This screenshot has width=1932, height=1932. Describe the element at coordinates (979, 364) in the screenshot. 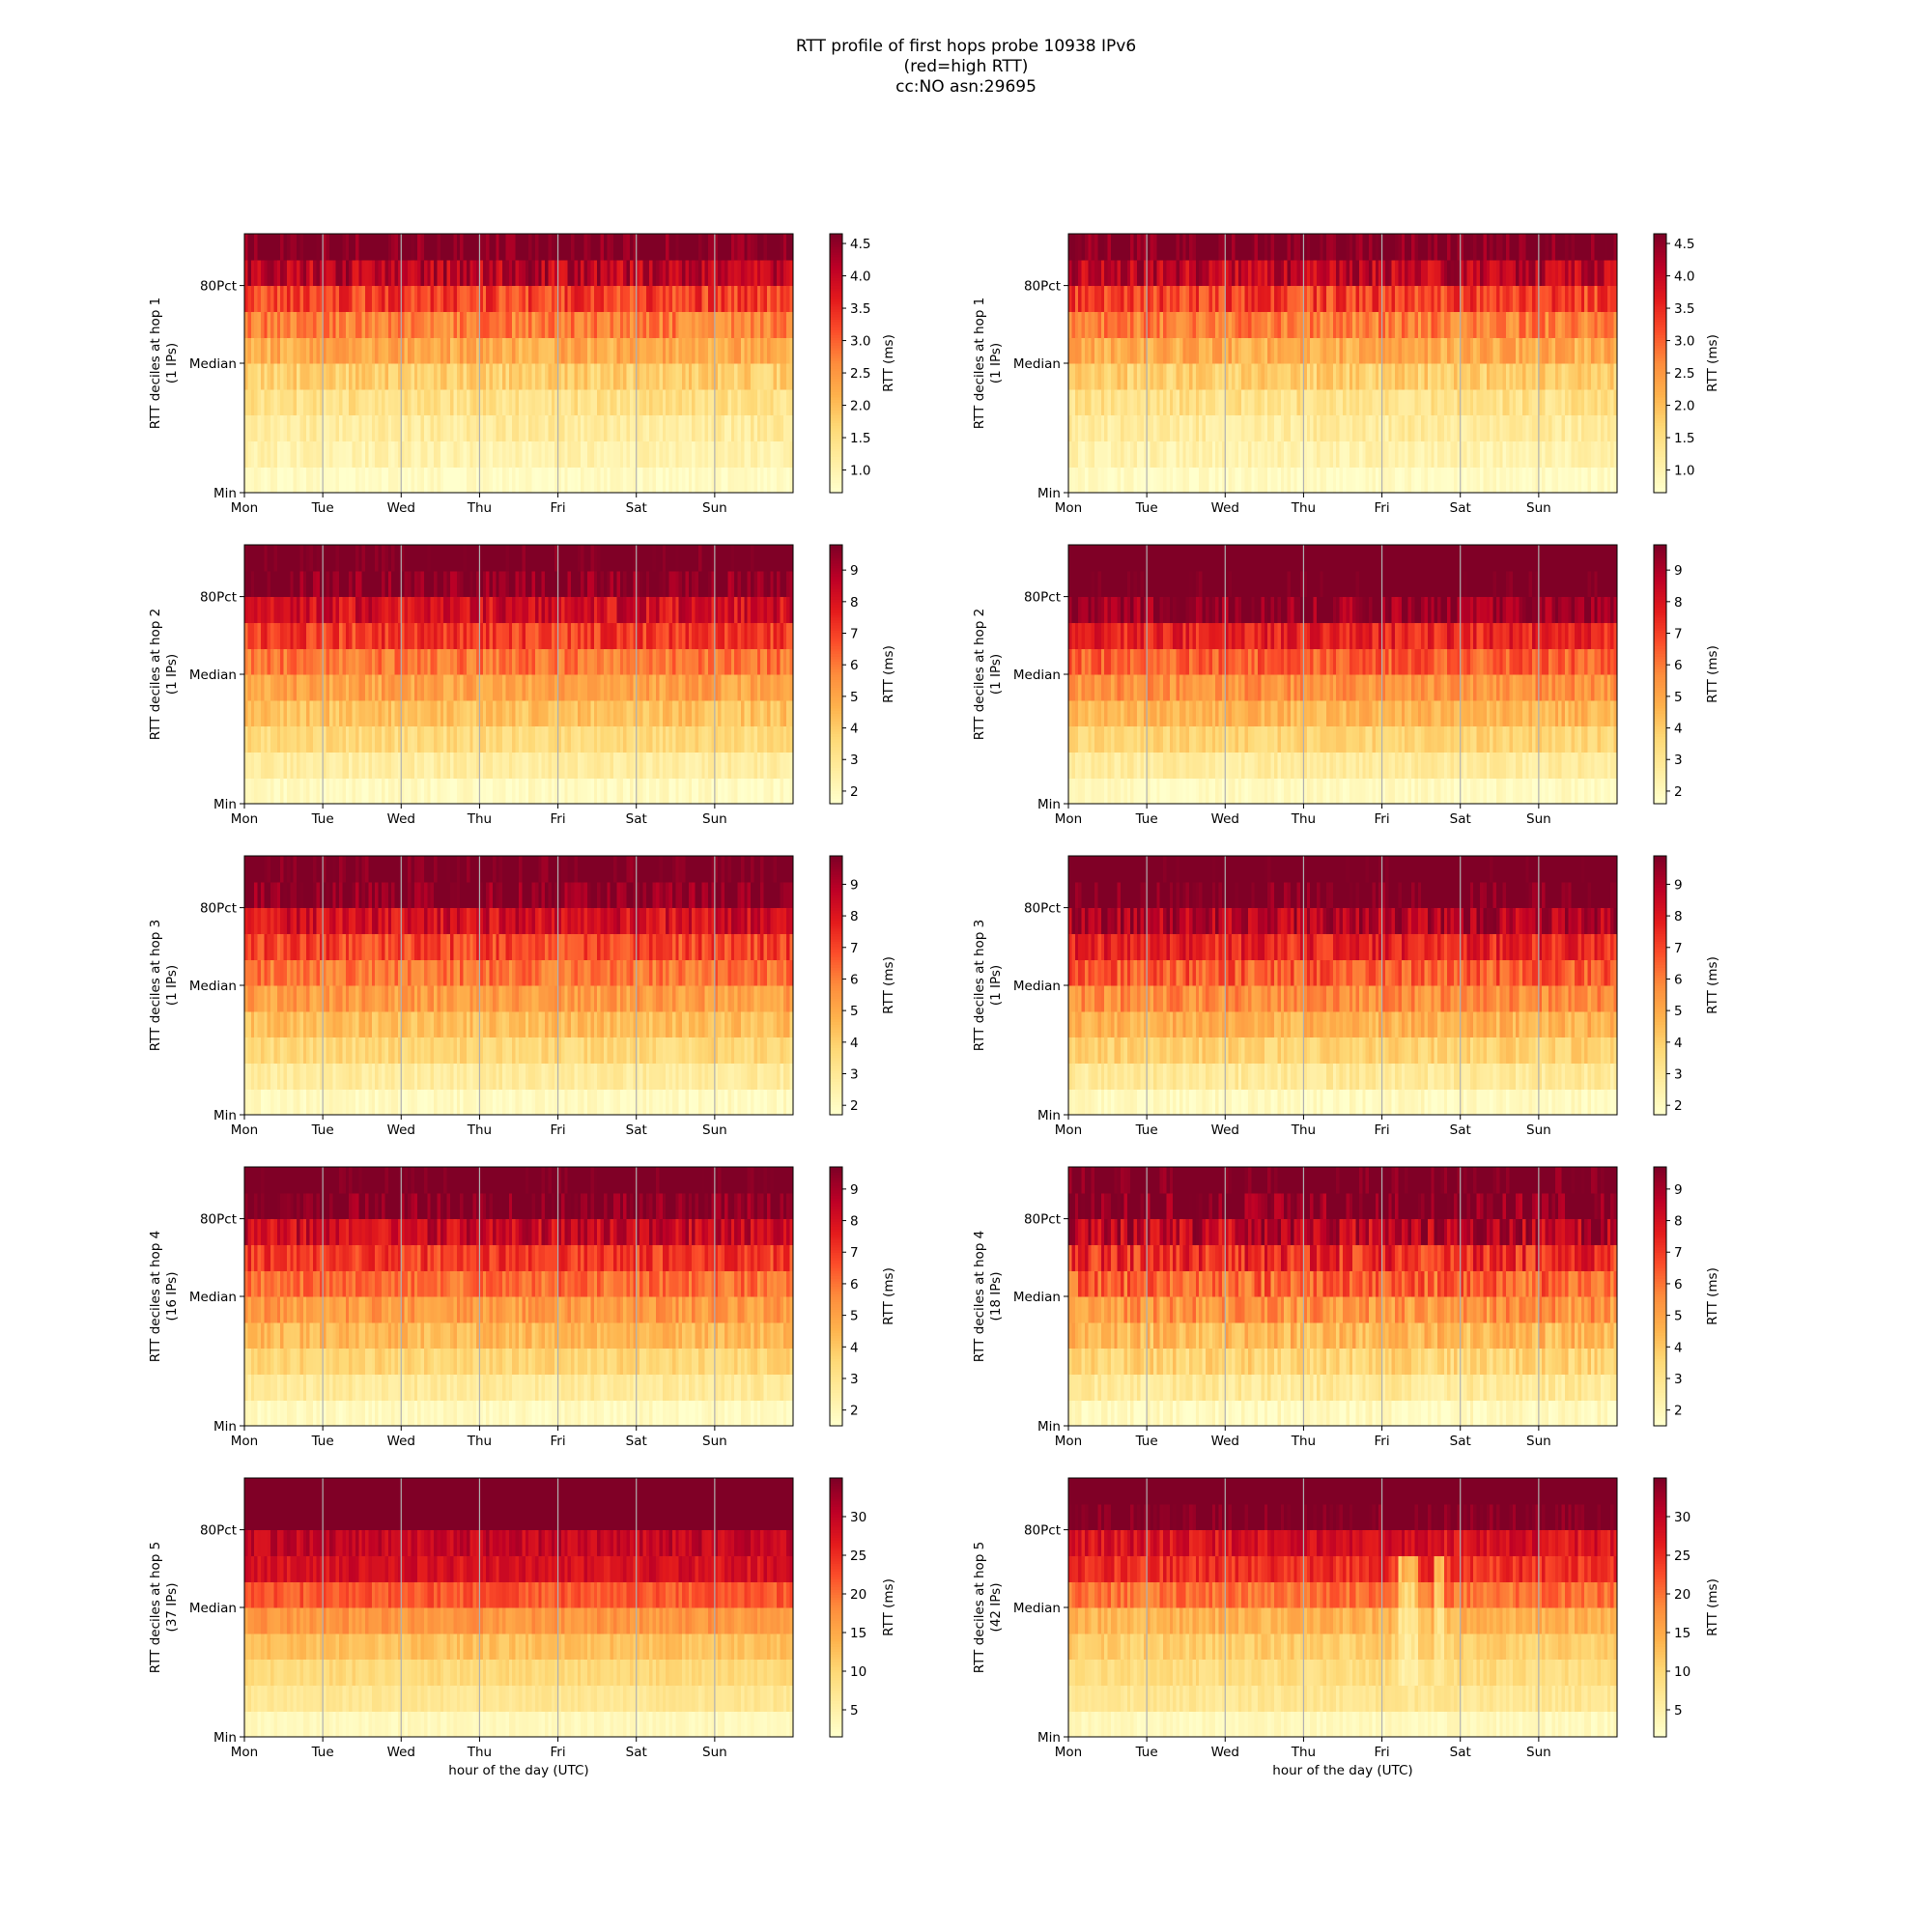

I see `y-axis-label: RTT deciles at hop 1` at that location.